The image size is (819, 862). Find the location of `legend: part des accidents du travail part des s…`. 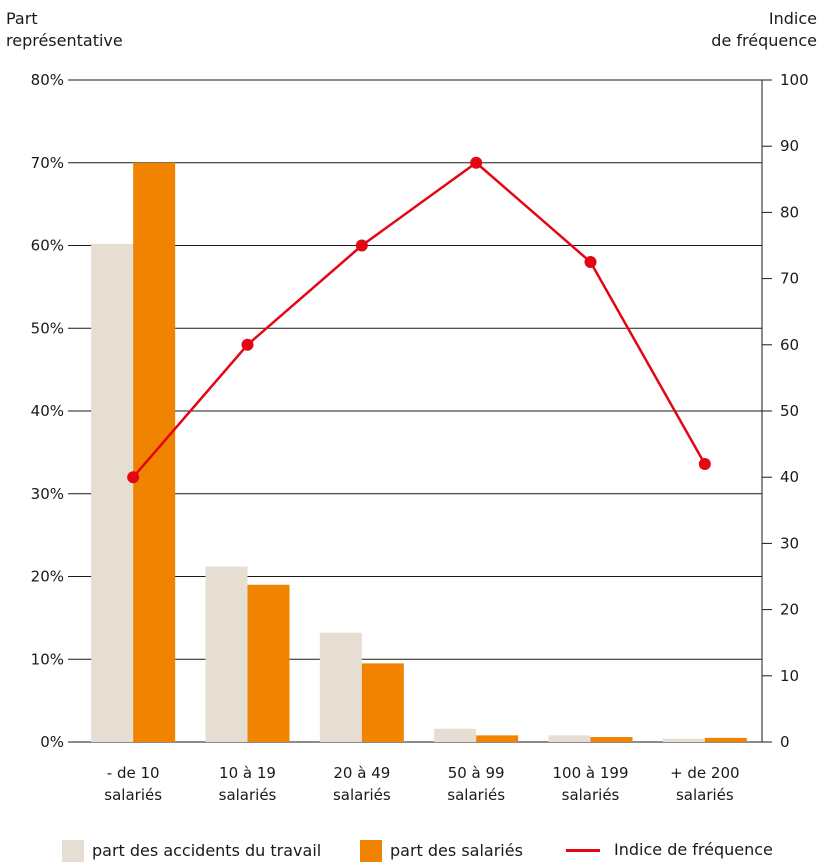

legend: part des accidents du travail part des s… is located at coordinates (409, 849).